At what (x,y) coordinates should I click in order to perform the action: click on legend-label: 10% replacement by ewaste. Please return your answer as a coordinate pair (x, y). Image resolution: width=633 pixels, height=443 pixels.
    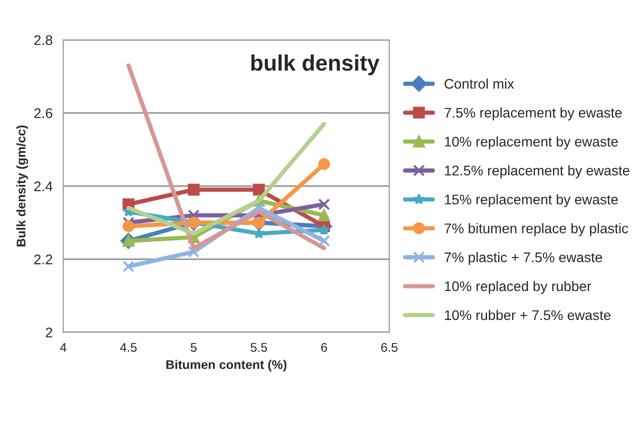
    Looking at the image, I should click on (531, 143).